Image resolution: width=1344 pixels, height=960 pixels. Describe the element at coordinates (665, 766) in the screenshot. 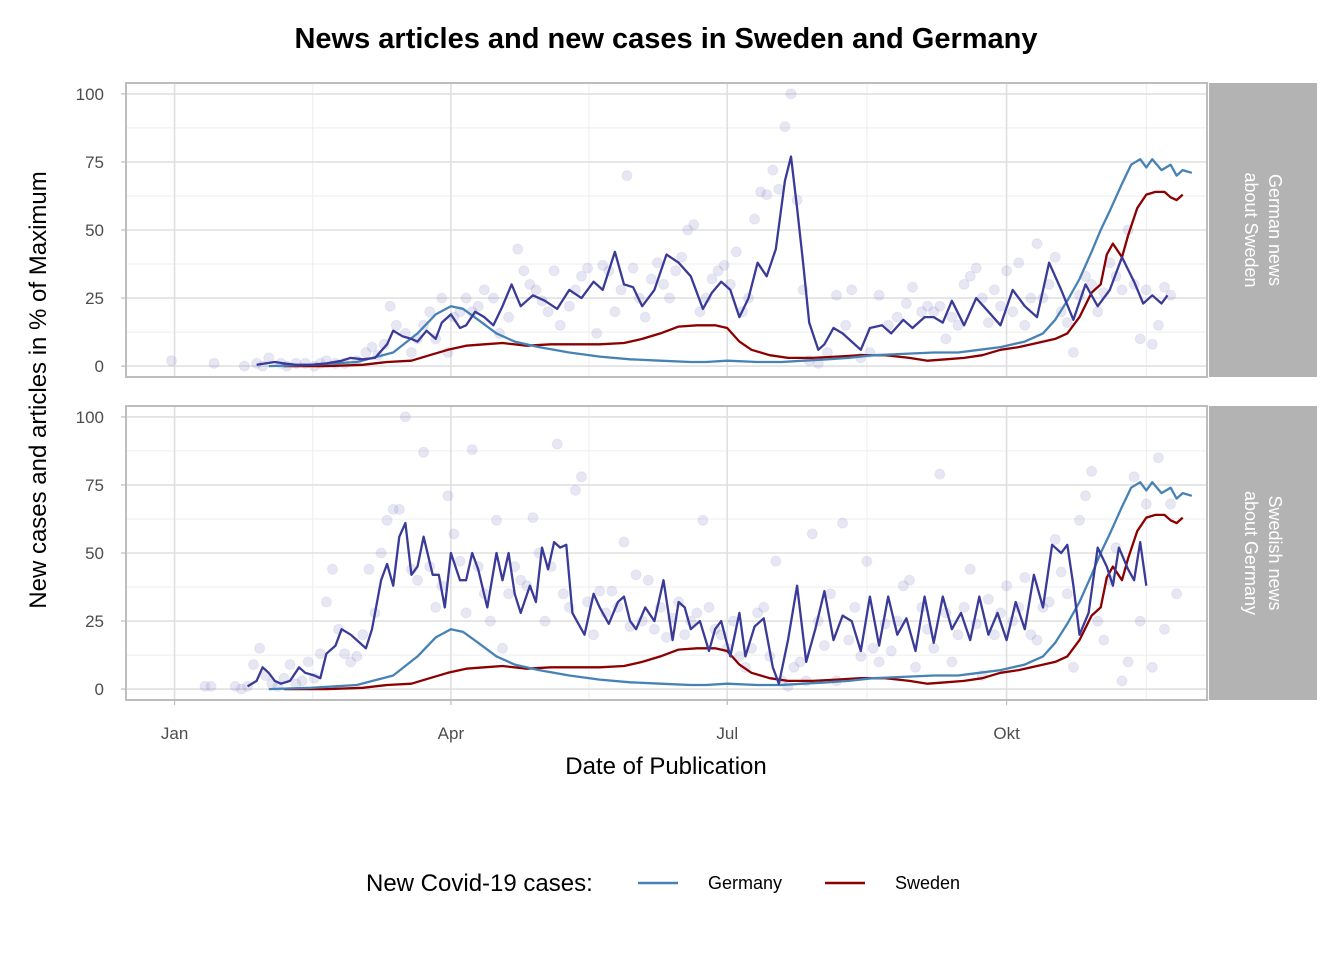

I see `x-axis-title: Date of Publication` at that location.